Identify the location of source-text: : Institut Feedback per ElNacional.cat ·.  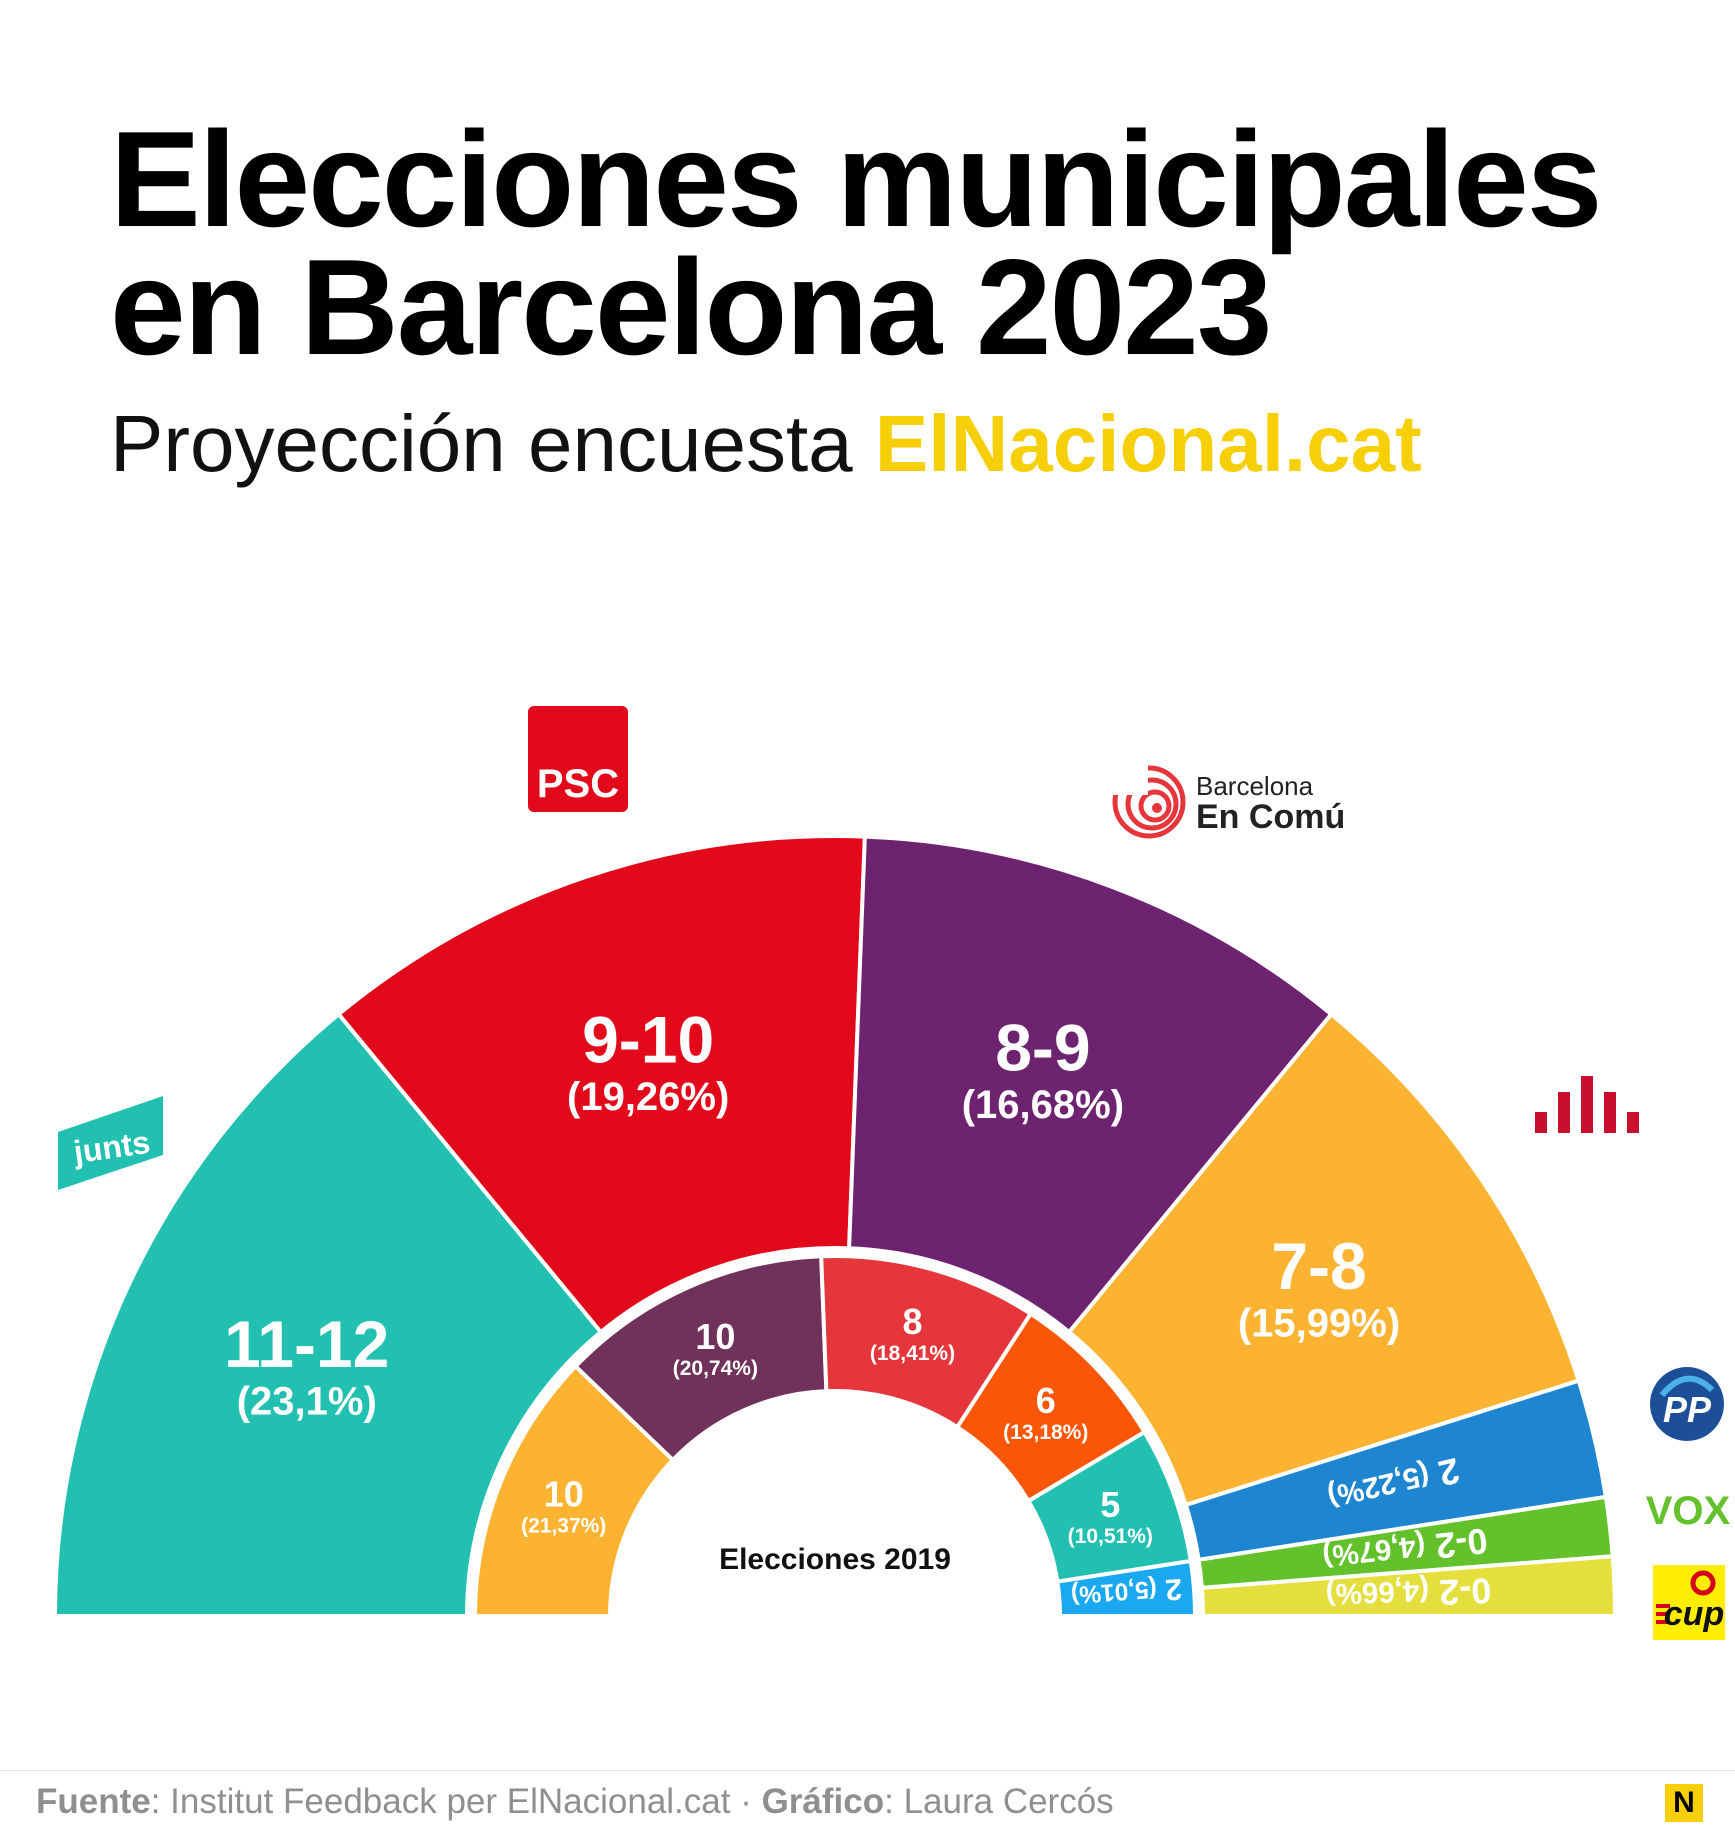
(456, 1801).